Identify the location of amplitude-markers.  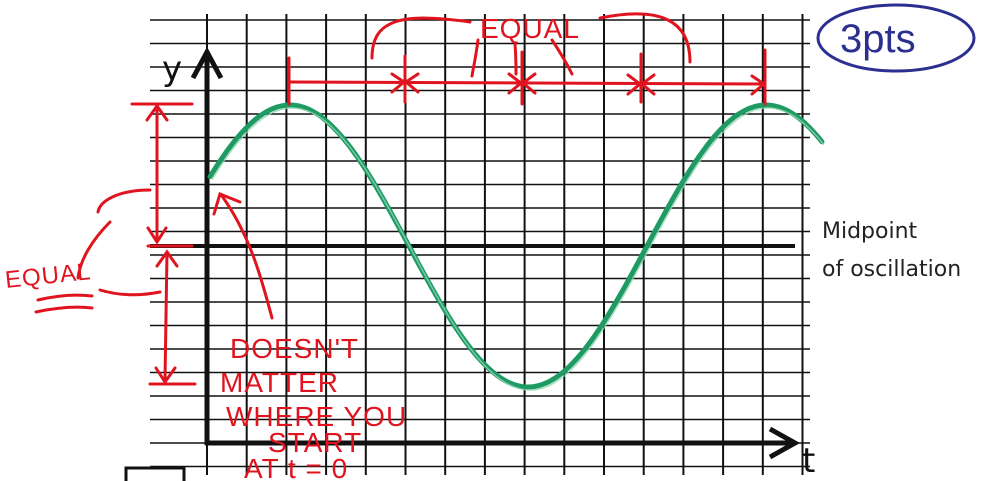
(154, 244).